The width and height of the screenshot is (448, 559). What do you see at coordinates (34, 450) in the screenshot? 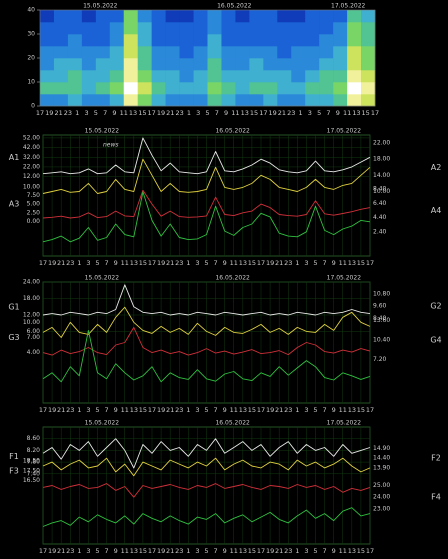
I see `y-tick-label: 8.20` at bounding box center [34, 450].